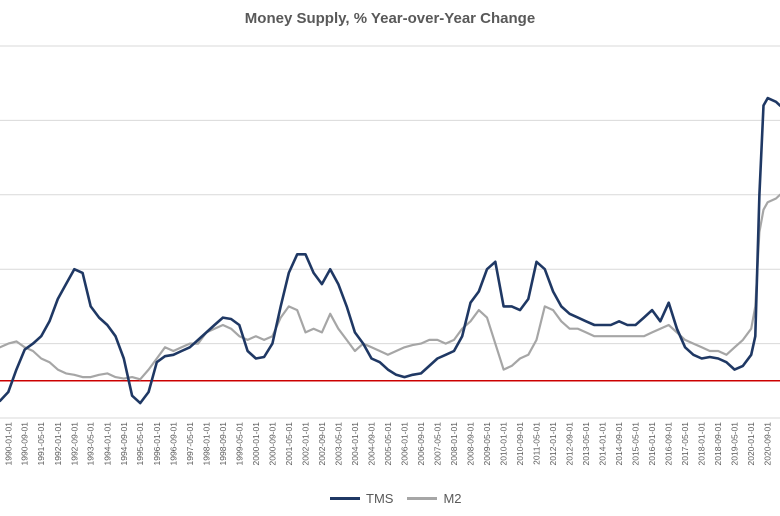  Describe the element at coordinates (289, 444) in the screenshot. I see `x-tick-label: 2001-05-01` at that location.